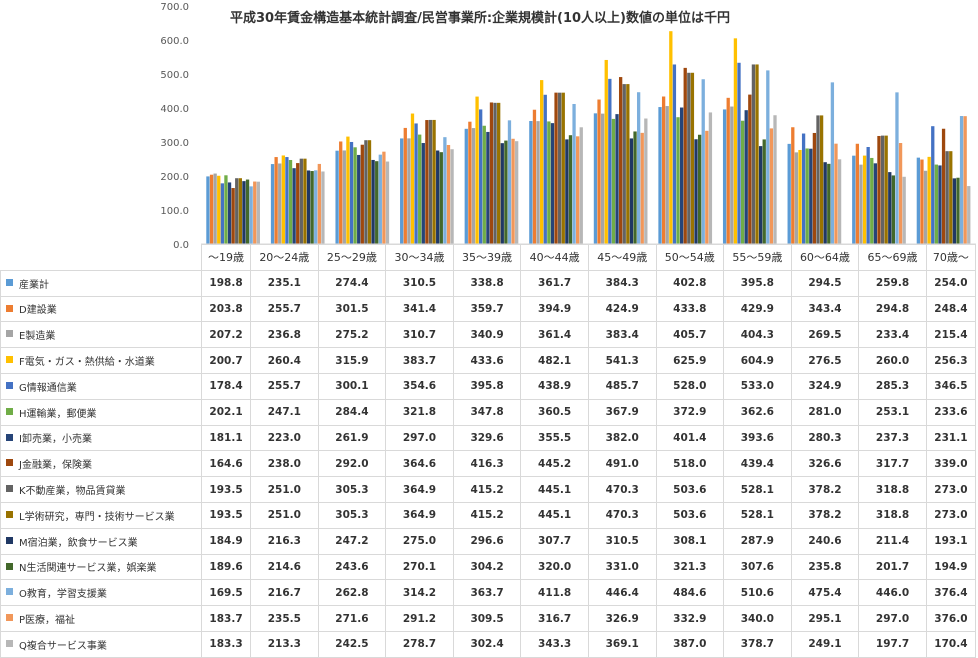 Image resolution: width=978 pixels, height=658 pixels. What do you see at coordinates (622, 412) in the screenshot?
I see `data-label: 367.9` at bounding box center [622, 412].